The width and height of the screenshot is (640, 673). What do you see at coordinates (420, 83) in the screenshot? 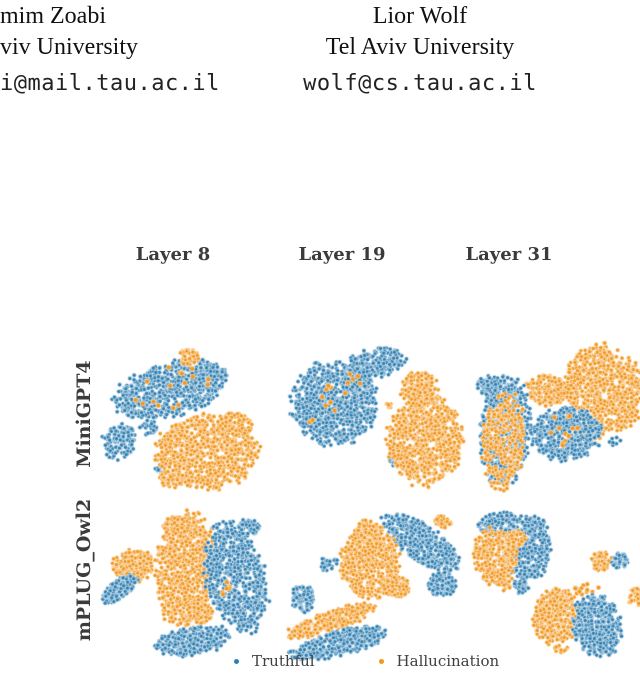
I see `author-email: wolf@cs.tau.ac.il` at bounding box center [420, 83].